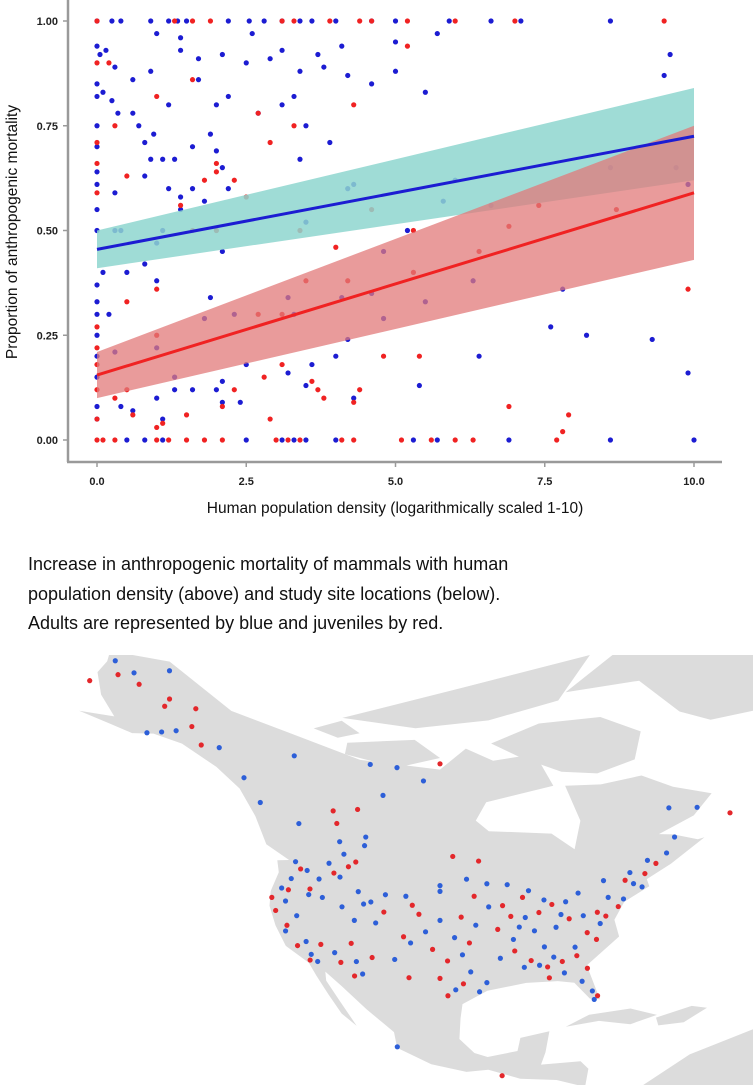 The height and width of the screenshot is (1085, 753). I want to click on x-tick-label: 2.5, so click(246, 482).